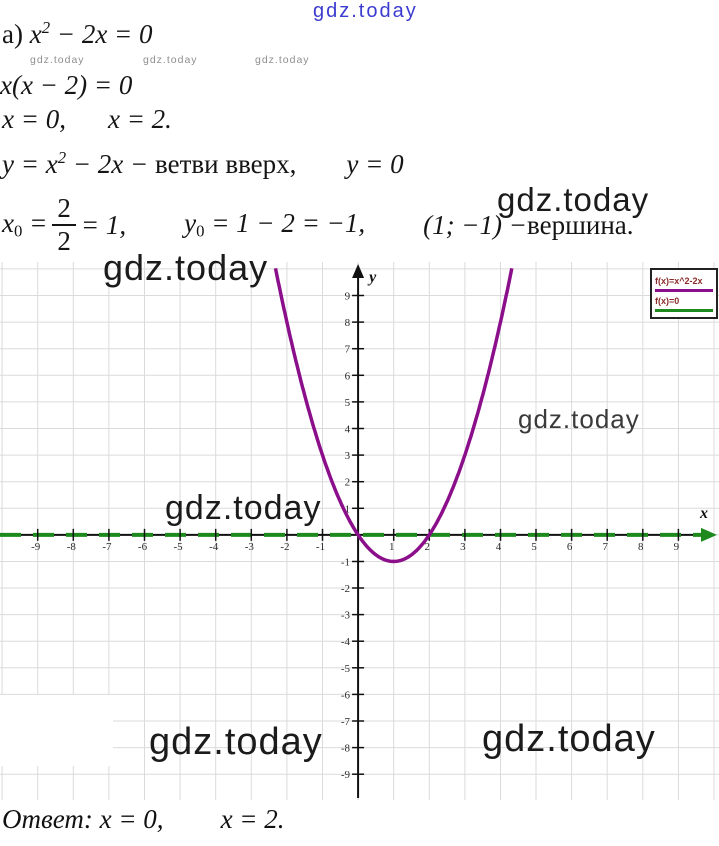  What do you see at coordinates (275, 224) in the screenshot?
I see `formula-text: y0 = 1 − 2 = −1,` at bounding box center [275, 224].